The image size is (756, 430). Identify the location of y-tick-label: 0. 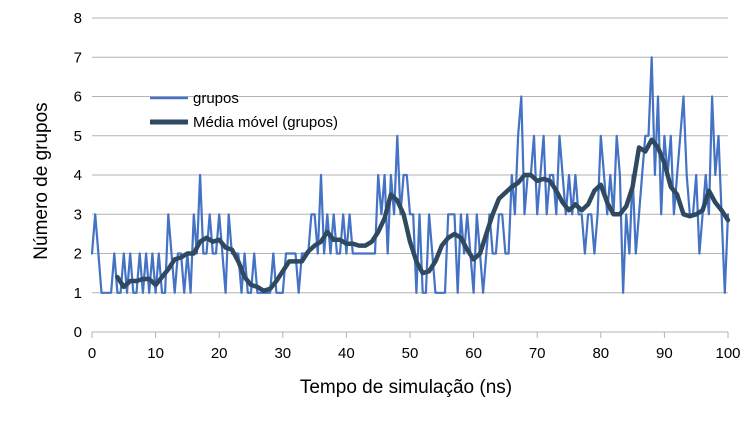
(78, 332).